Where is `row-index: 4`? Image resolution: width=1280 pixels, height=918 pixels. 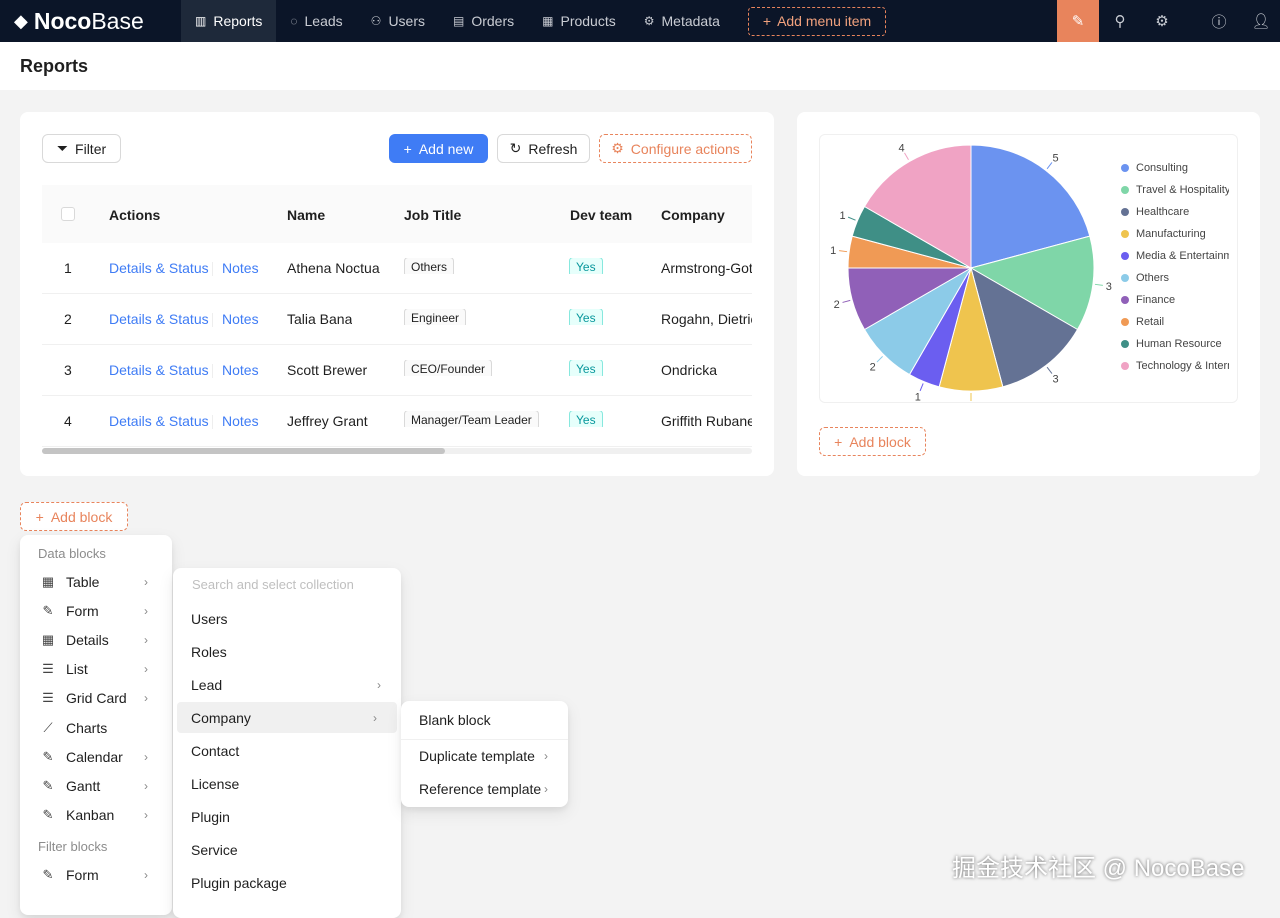
row-index: 4 is located at coordinates (68, 421).